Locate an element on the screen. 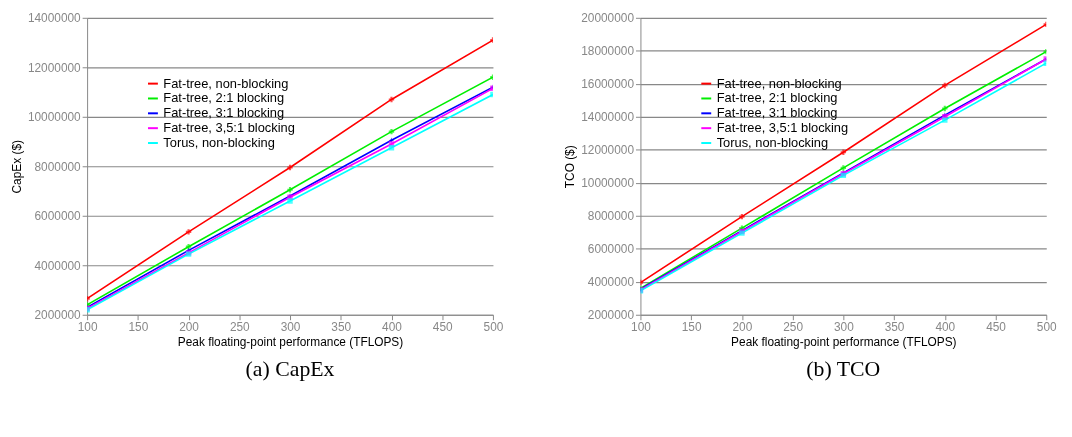 The width and height of the screenshot is (1072, 437). text: (b) TCO is located at coordinates (843, 369).